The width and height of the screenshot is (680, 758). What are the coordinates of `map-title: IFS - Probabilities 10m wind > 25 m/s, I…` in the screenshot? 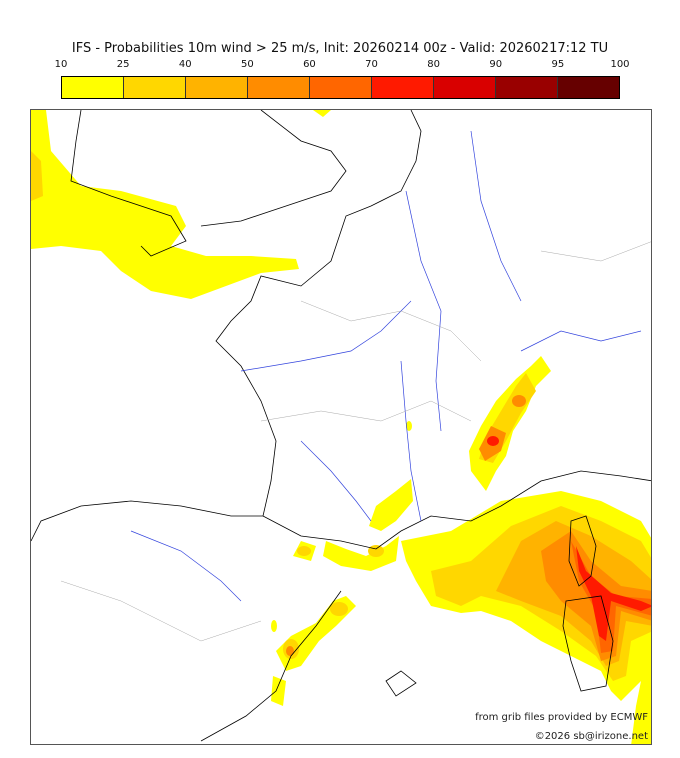 It's located at (340, 48).